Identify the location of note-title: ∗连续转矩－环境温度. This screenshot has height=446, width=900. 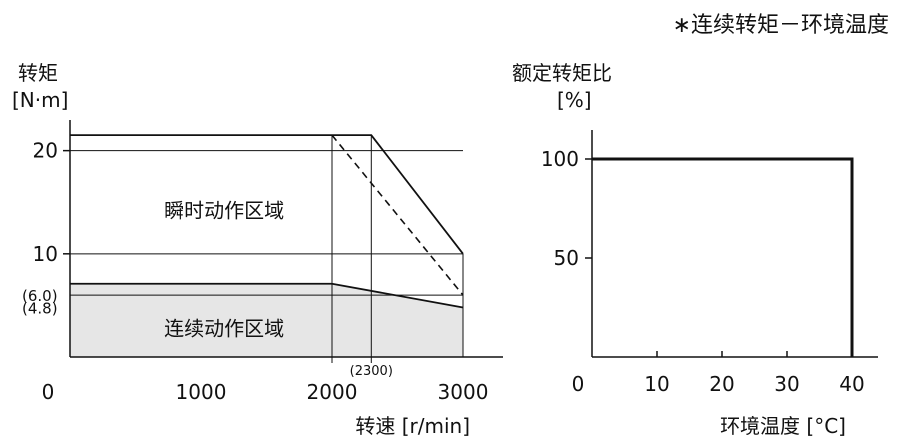
(781, 25).